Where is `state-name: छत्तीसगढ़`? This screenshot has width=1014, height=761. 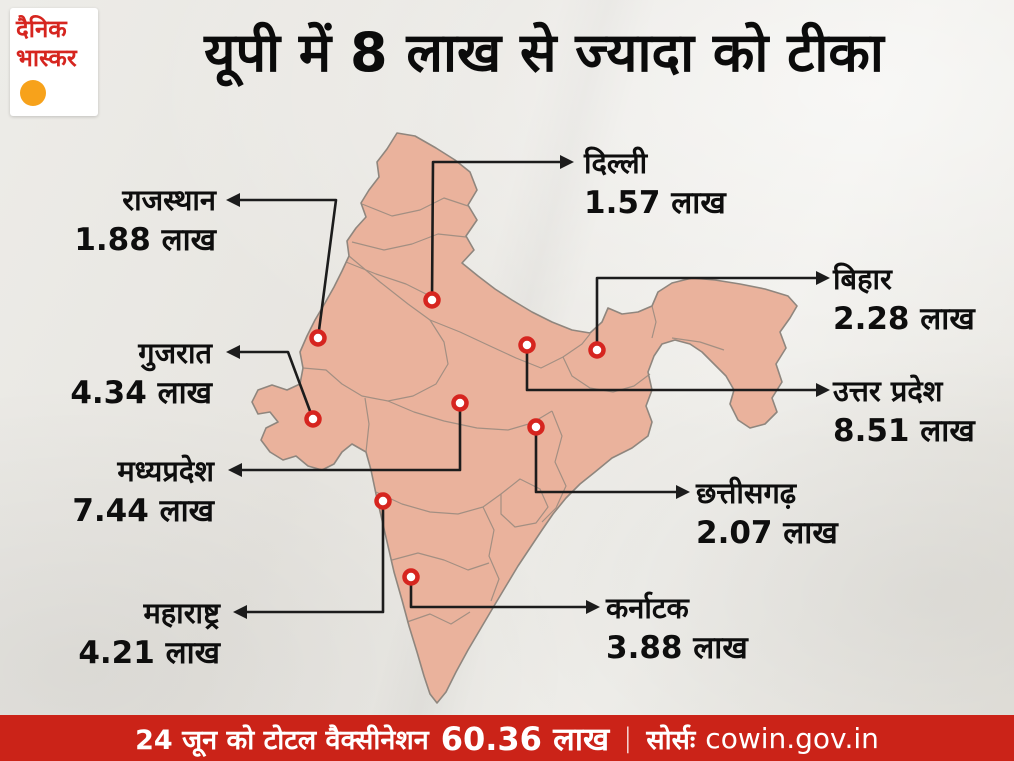
state-name: छत्तीसगढ़ is located at coordinates (746, 493).